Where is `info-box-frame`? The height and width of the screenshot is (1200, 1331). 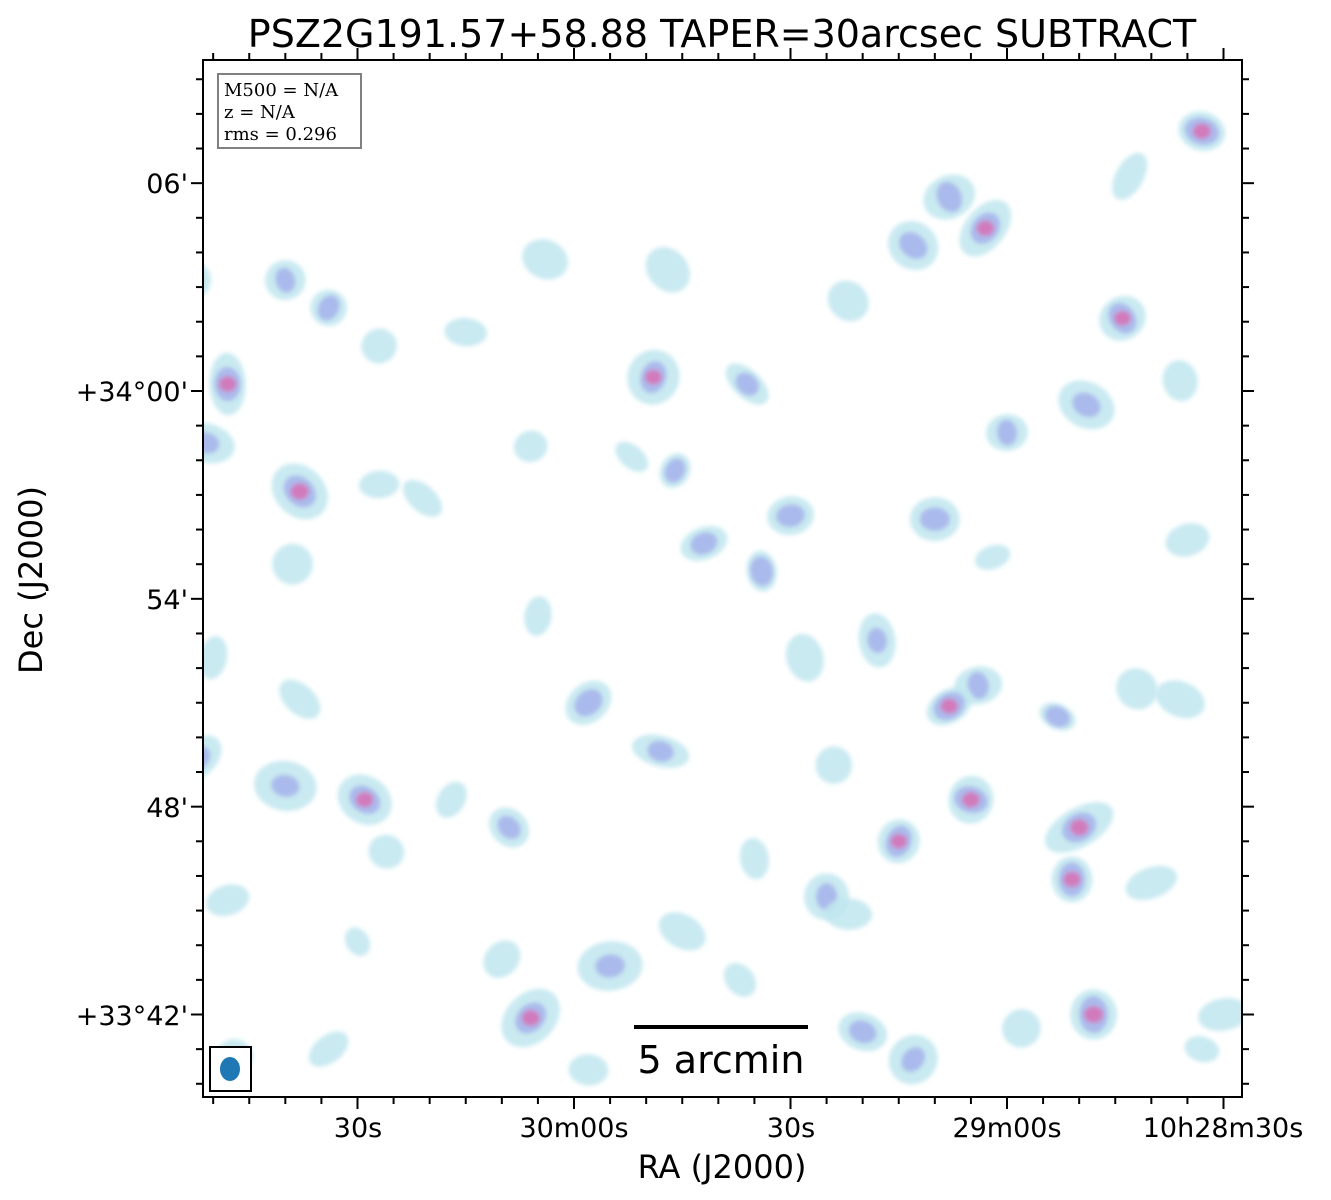 info-box-frame is located at coordinates (289, 111).